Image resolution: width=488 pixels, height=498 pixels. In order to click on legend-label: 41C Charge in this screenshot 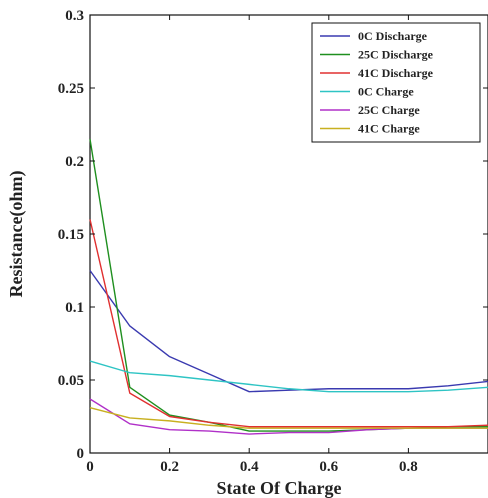, I will do `click(389, 129)`.